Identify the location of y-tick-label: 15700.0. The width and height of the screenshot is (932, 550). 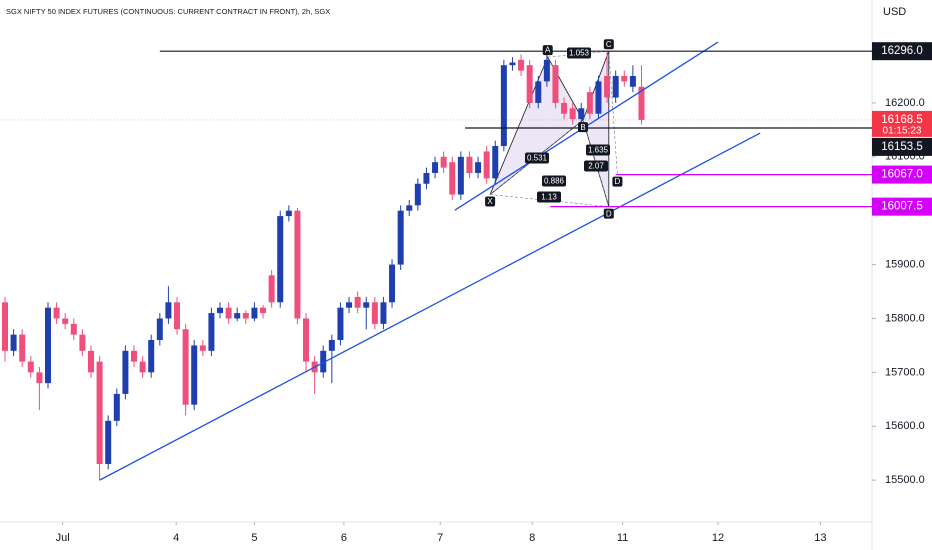
(905, 372).